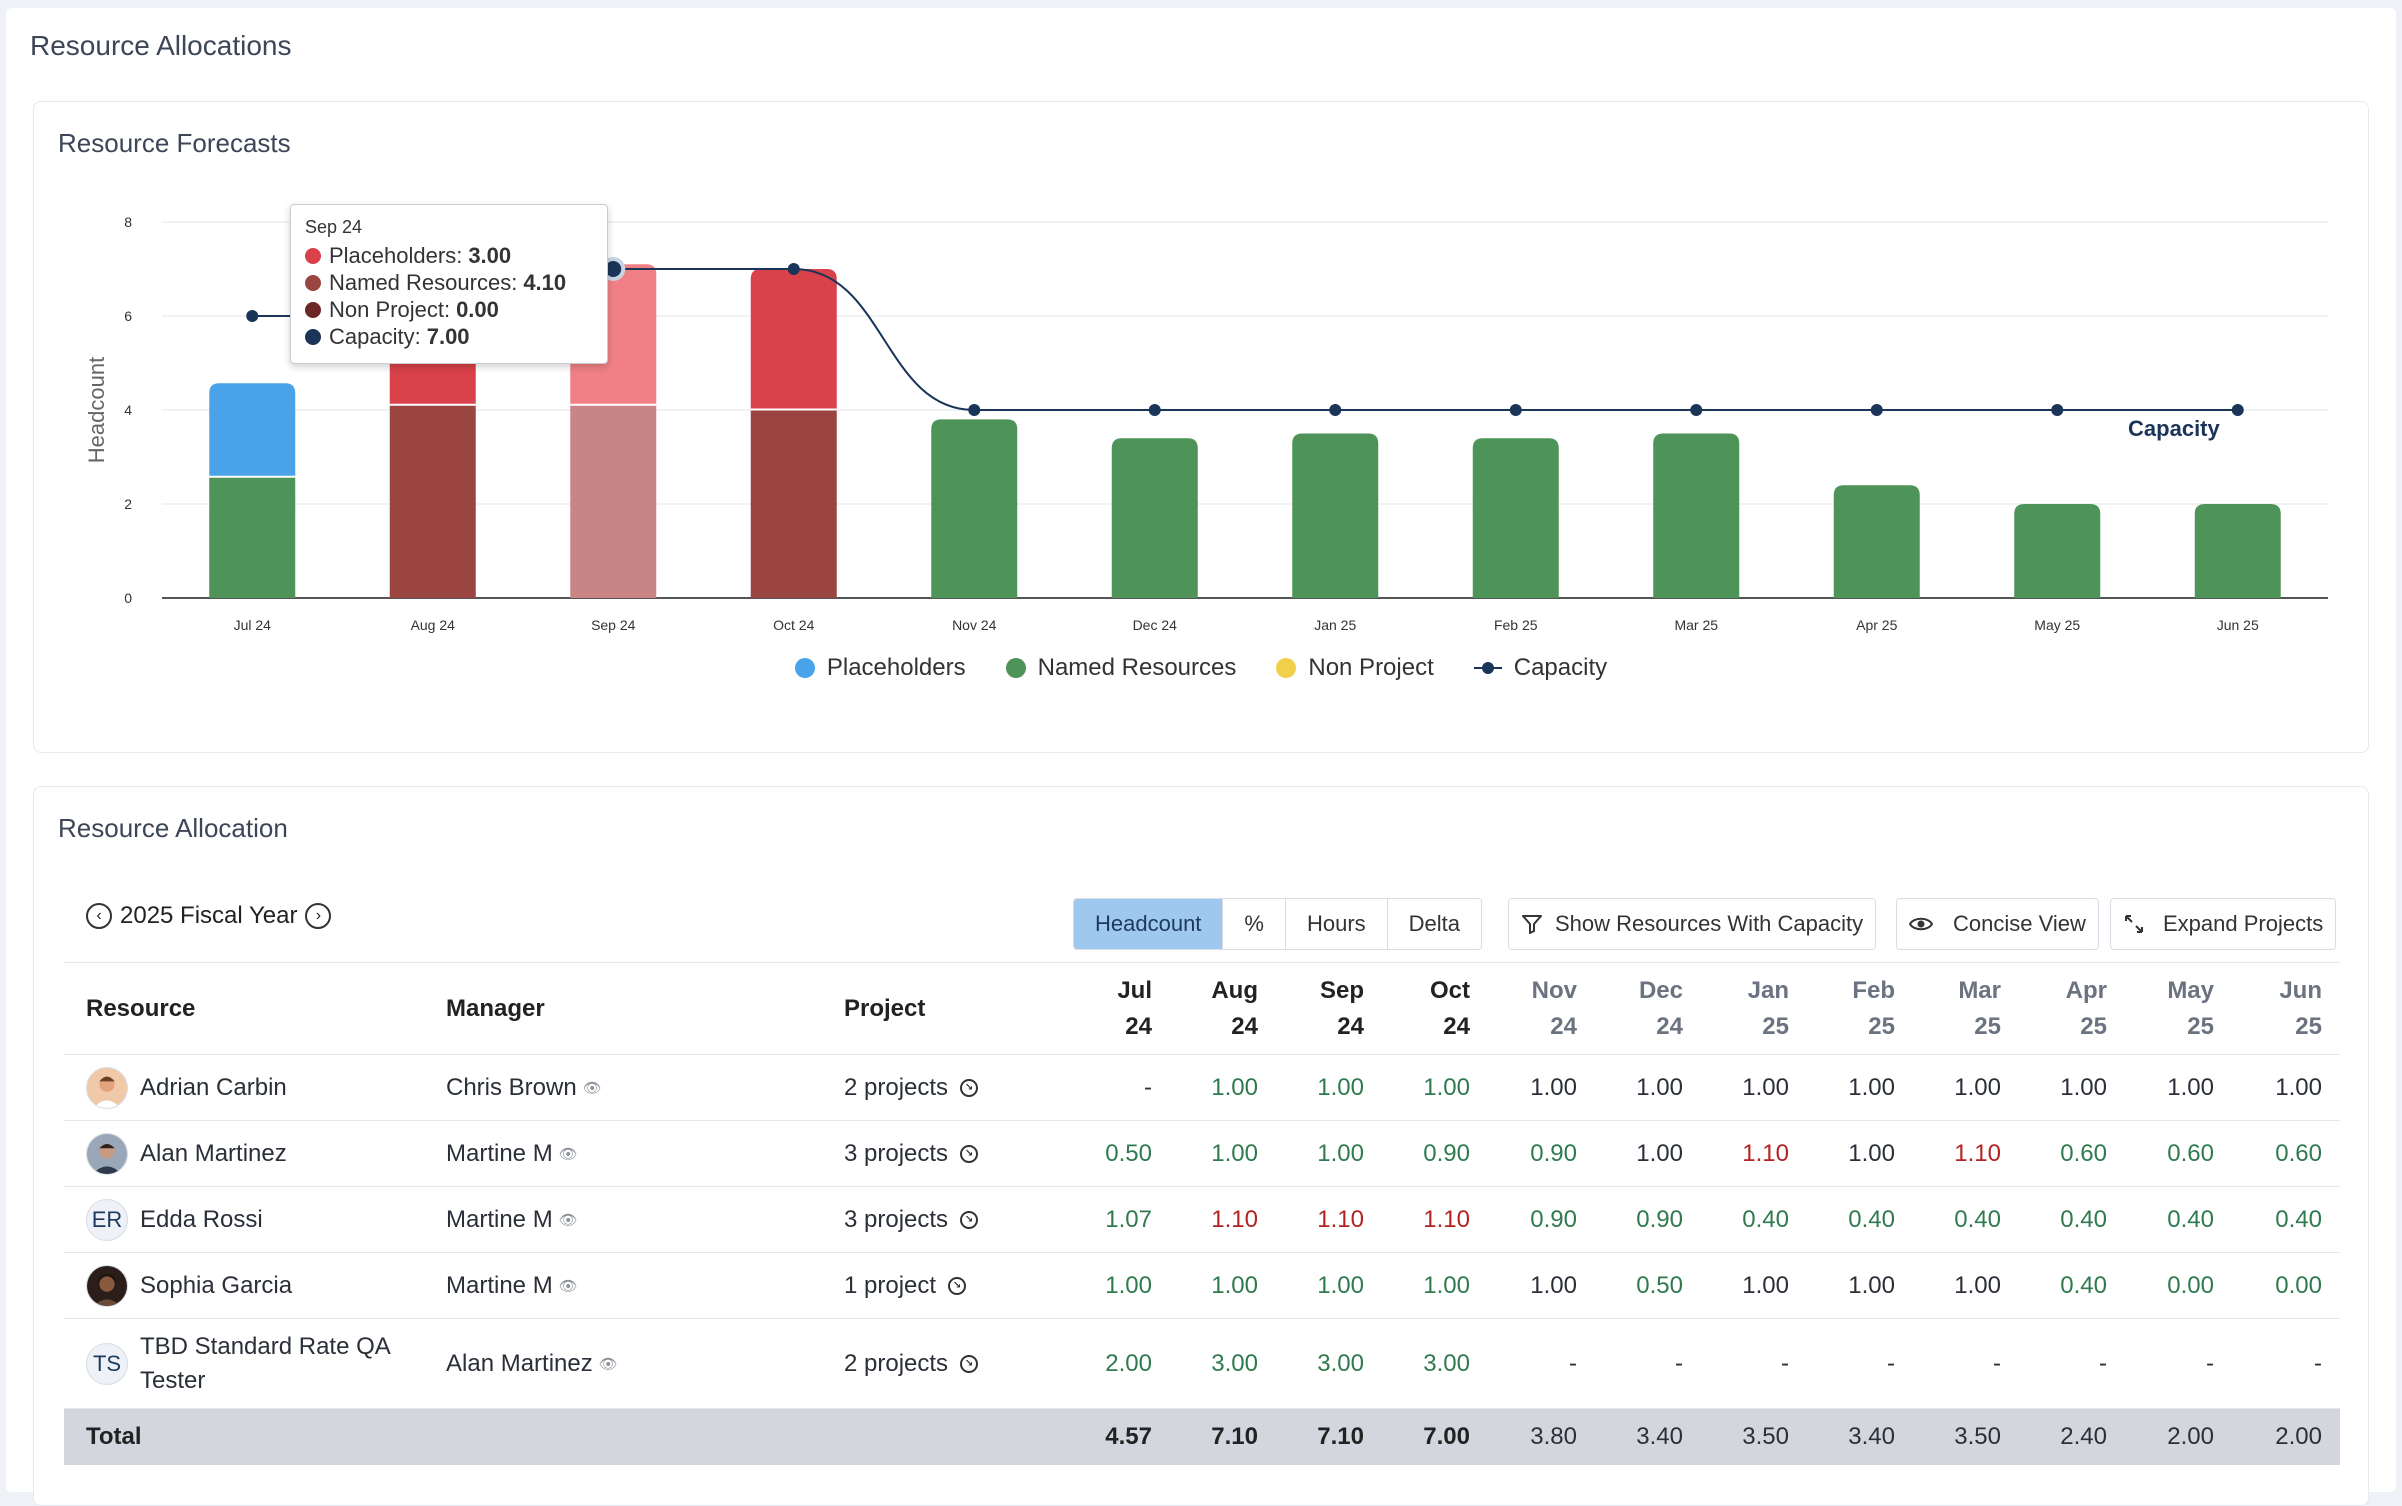 This screenshot has width=2402, height=1506. Describe the element at coordinates (1319, 1008) in the screenshot. I see `header-month: Sep 24` at that location.